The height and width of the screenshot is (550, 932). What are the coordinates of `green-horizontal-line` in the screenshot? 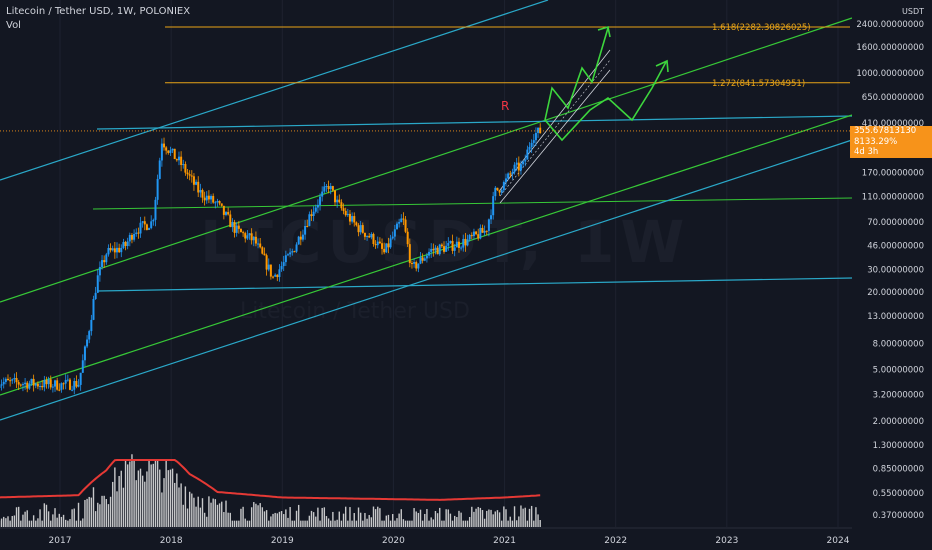 It's located at (472, 203).